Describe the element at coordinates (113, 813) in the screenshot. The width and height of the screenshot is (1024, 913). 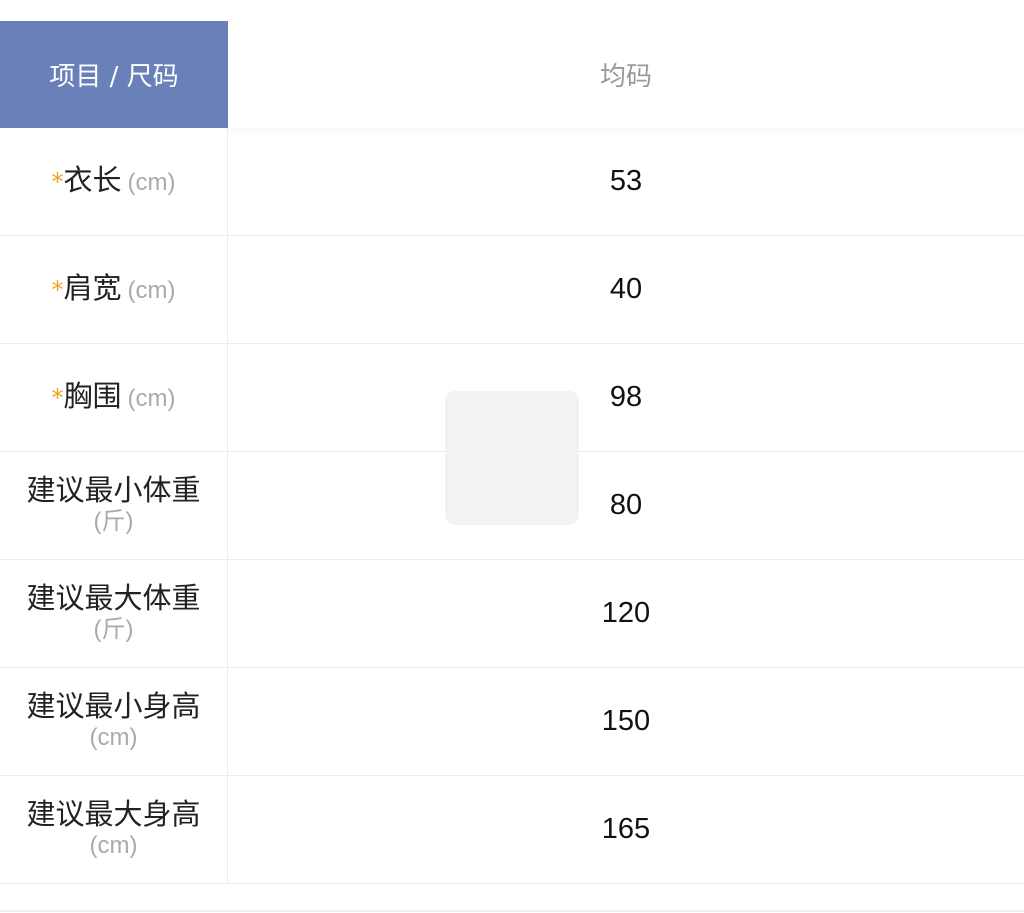
I see `row-label: 建议最大身高` at that location.